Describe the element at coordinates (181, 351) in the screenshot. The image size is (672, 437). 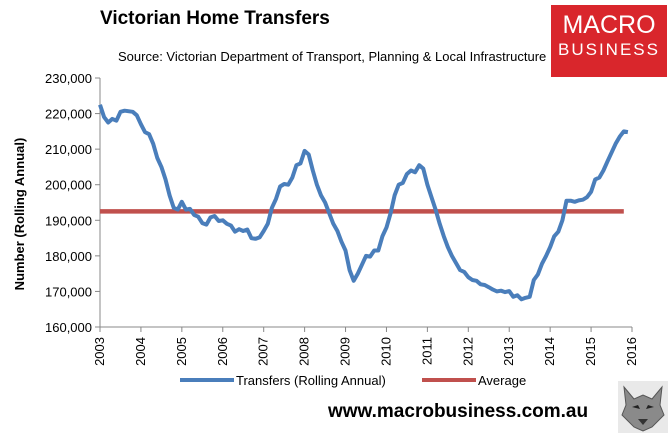
I see `x-tick-label: 2005` at that location.